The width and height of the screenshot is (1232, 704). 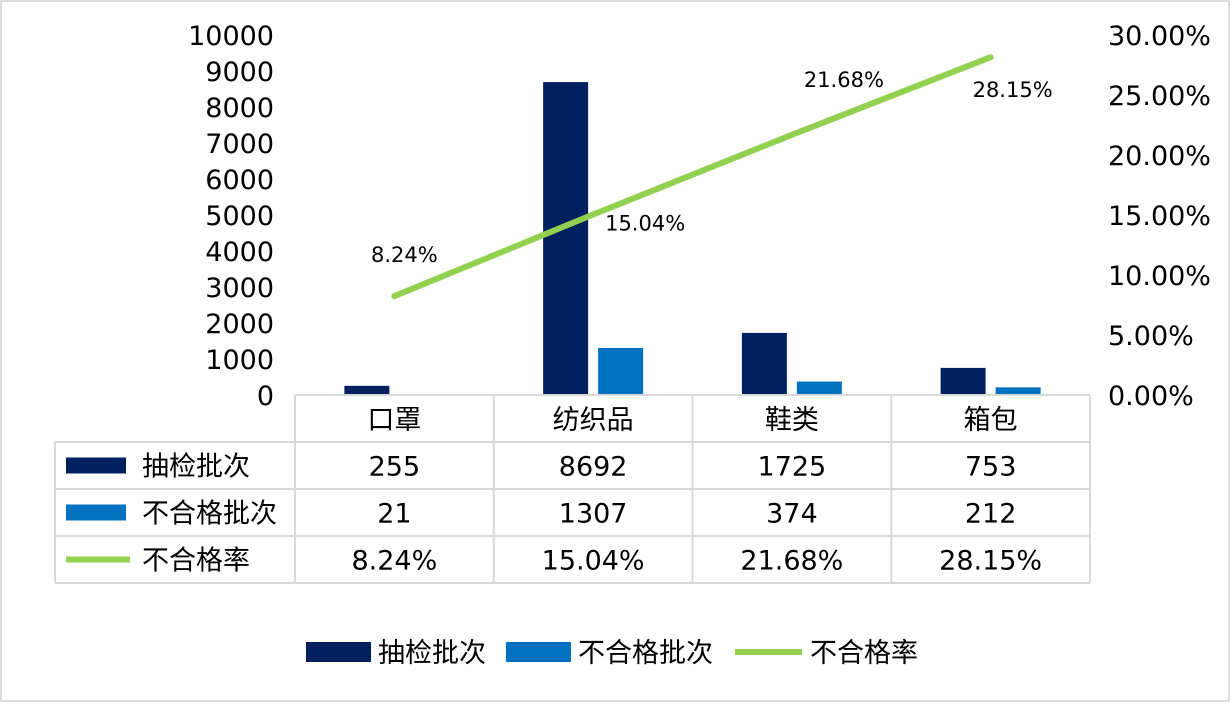 What do you see at coordinates (239, 108) in the screenshot?
I see `left-axis-tick-label: 8000` at bounding box center [239, 108].